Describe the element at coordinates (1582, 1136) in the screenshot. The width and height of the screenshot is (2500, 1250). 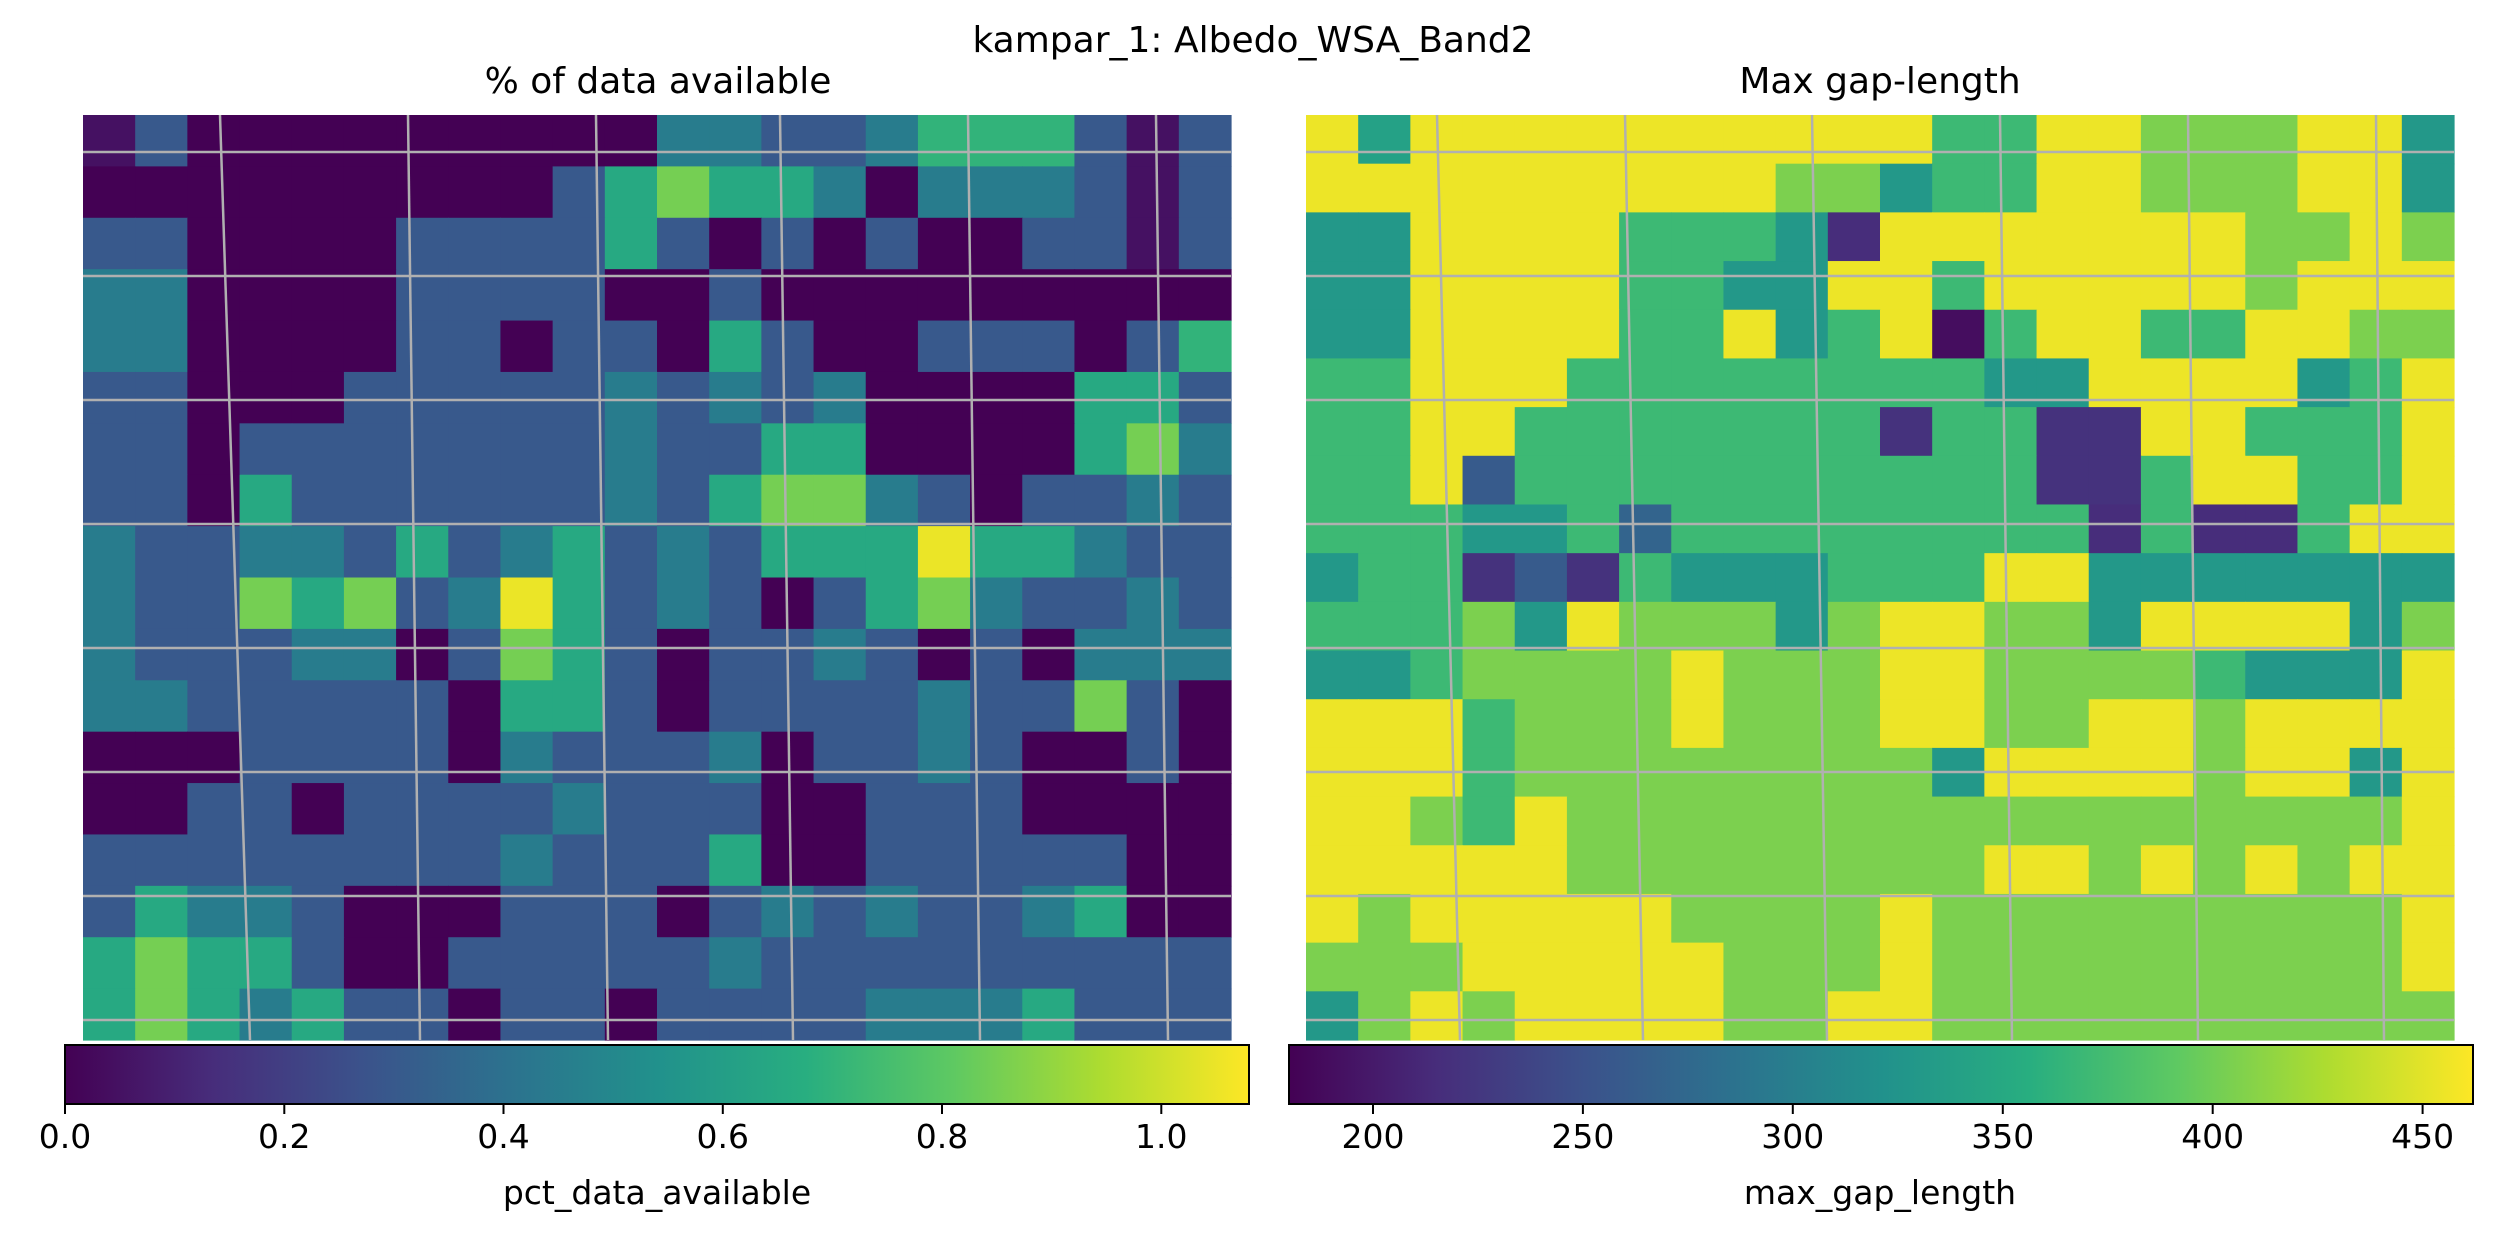
I see `colorbar-tick-label: 250` at that location.